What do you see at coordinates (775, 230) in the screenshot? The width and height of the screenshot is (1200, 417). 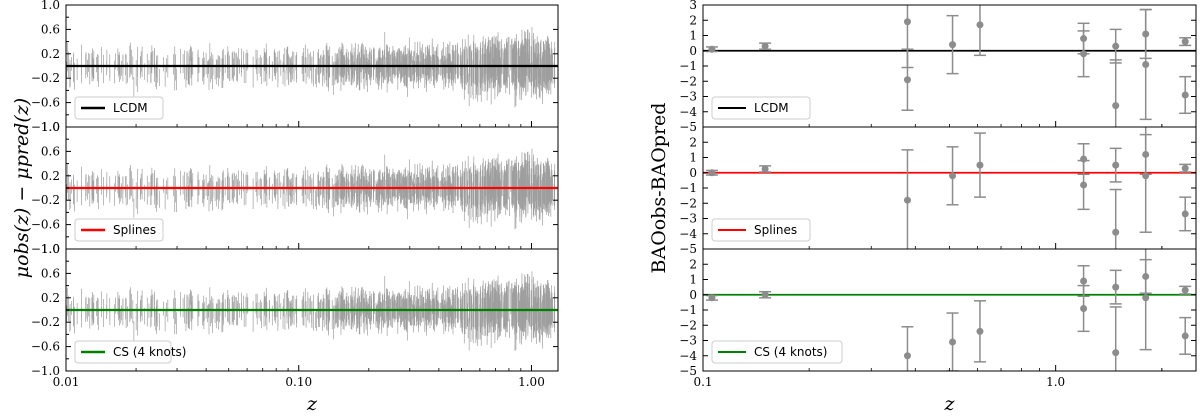 I see `legend-label: Splines` at bounding box center [775, 230].